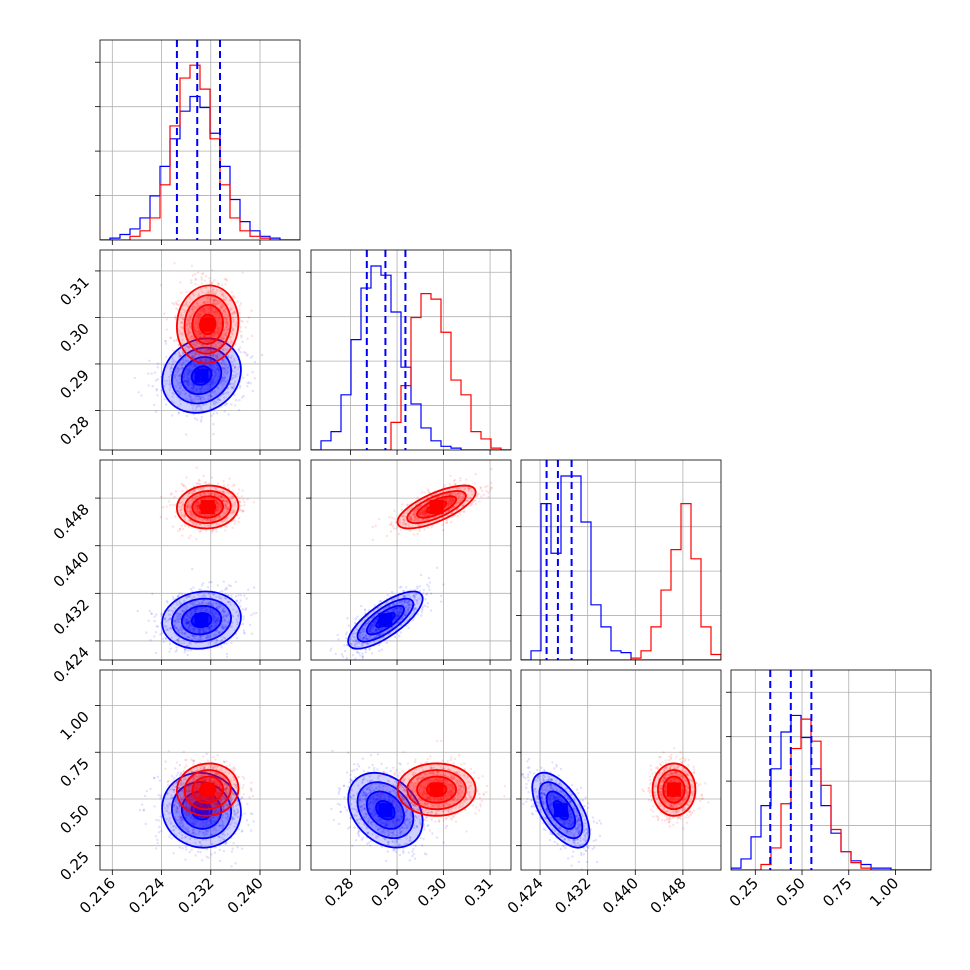  Describe the element at coordinates (71, 664) in the screenshot. I see `y-tick-label: 0.424` at that location.